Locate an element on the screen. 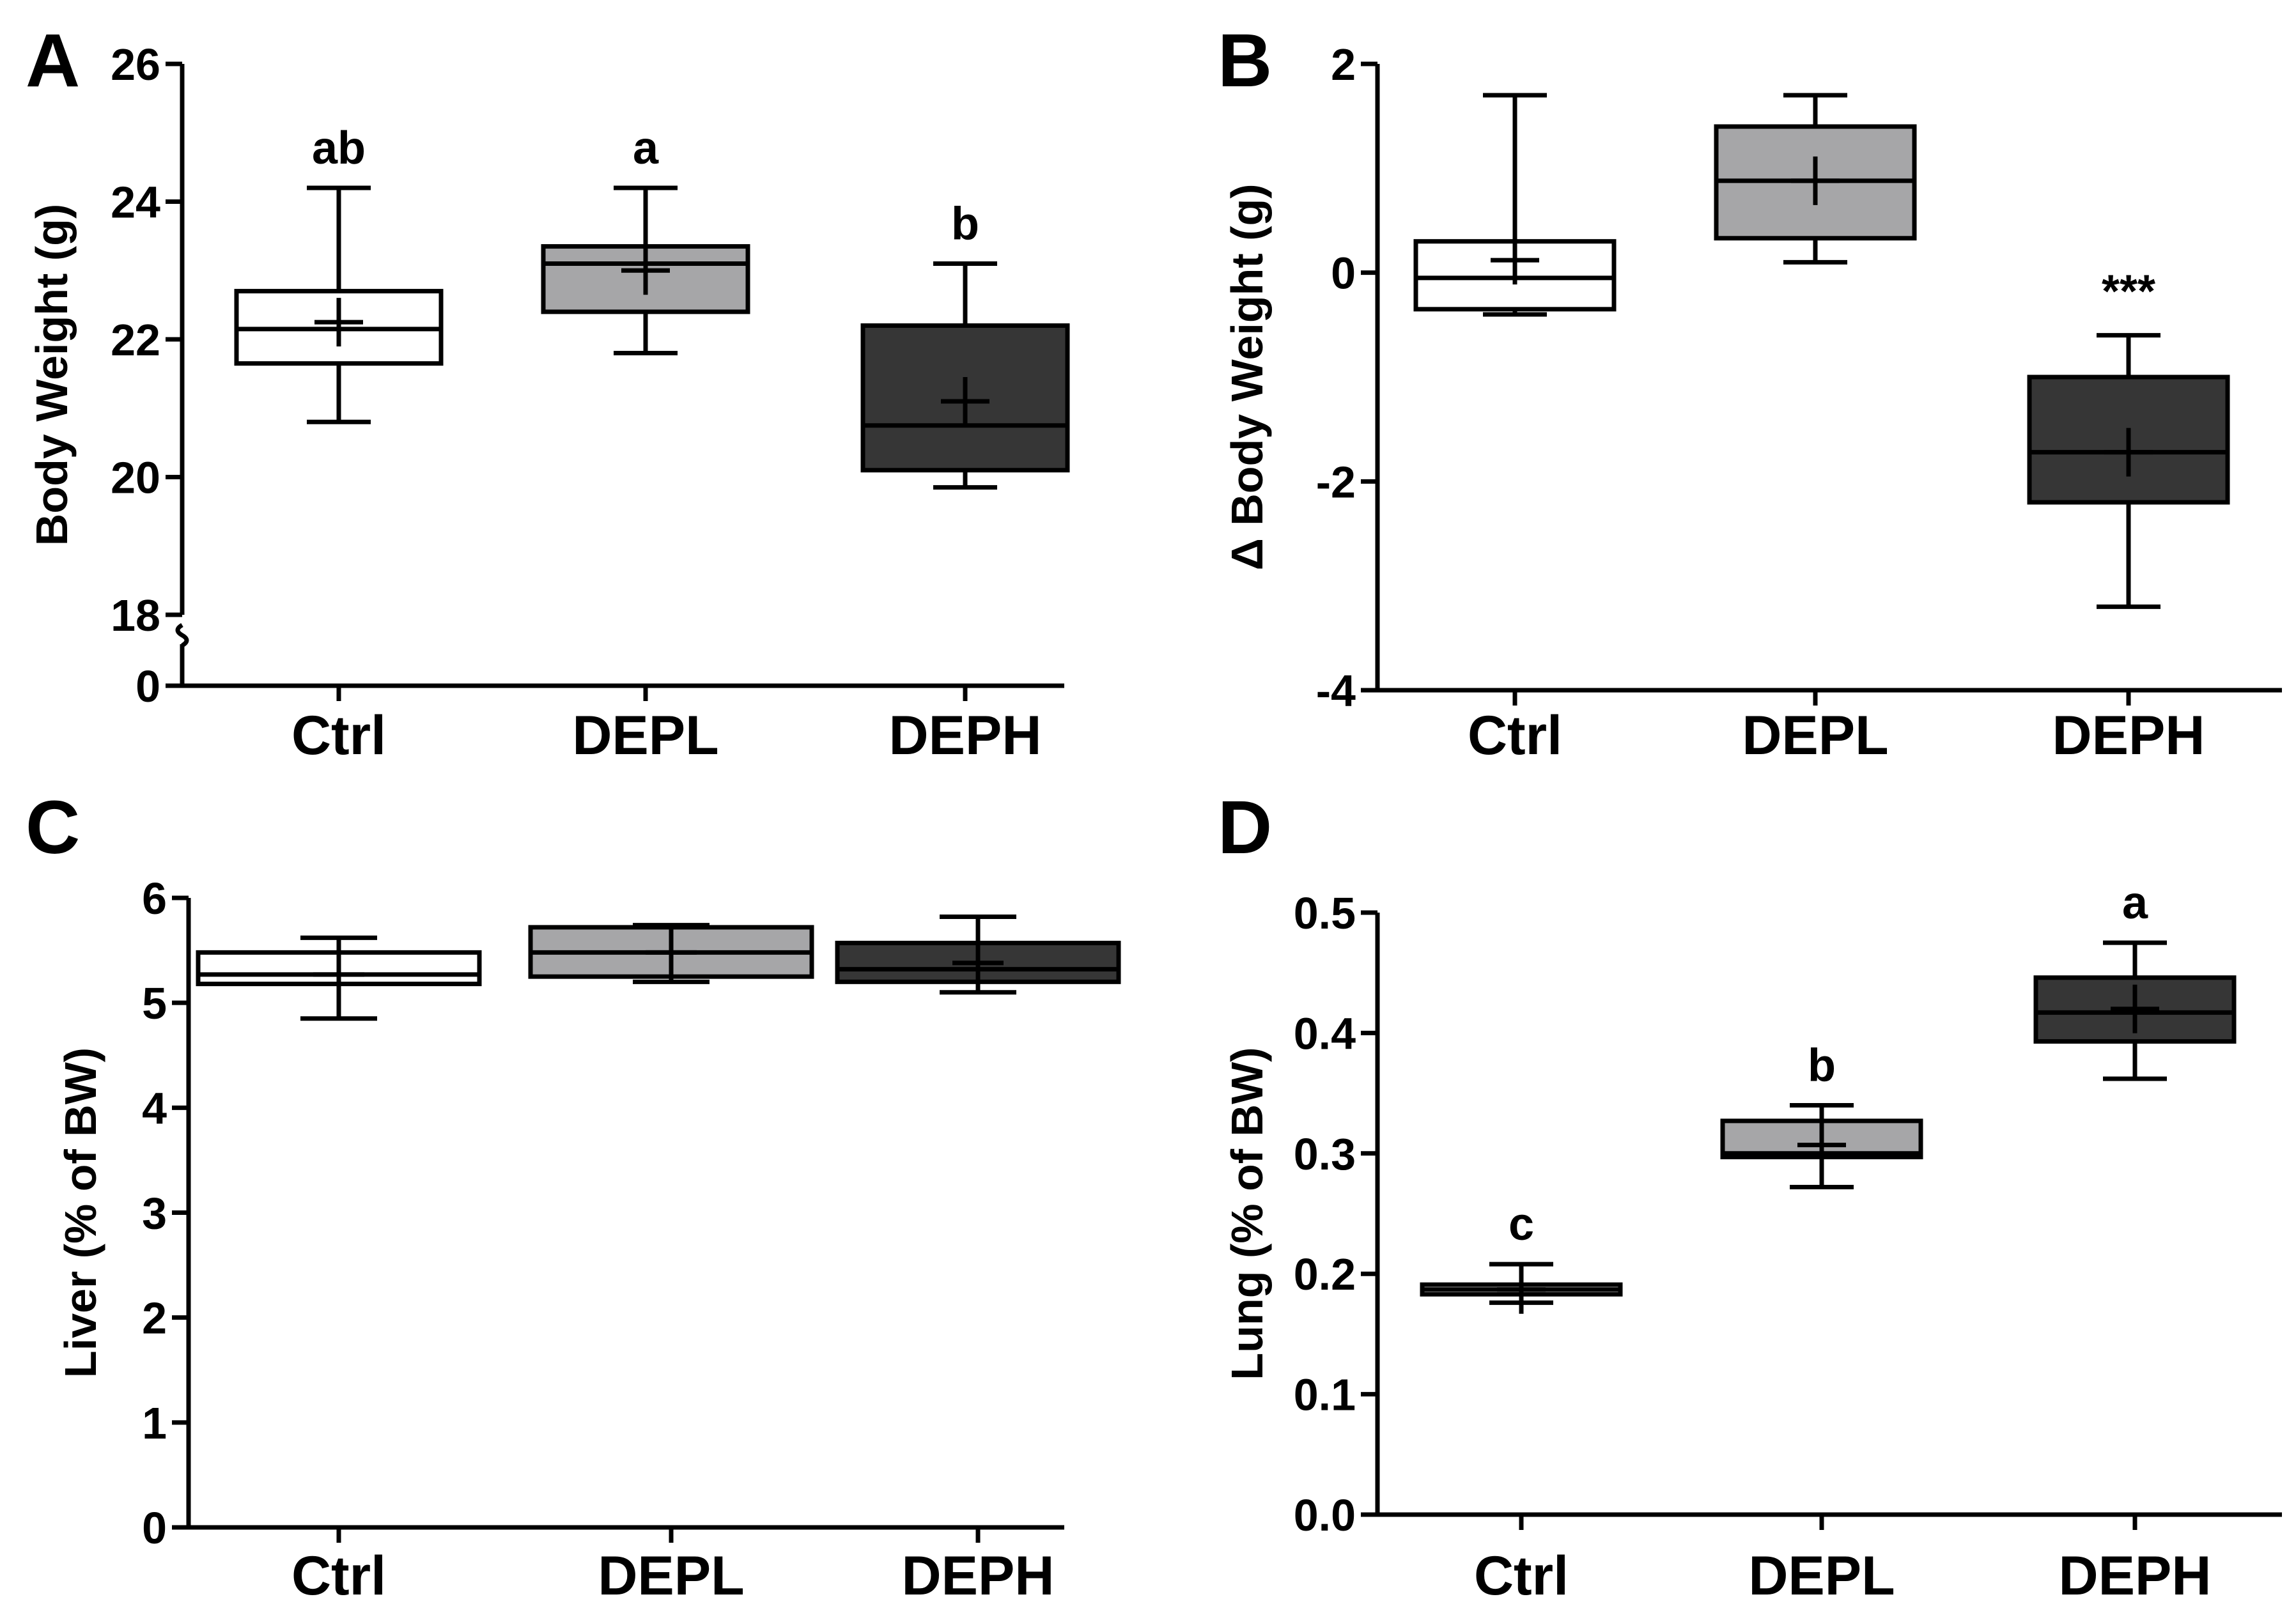 This screenshot has height=1606, width=2296. y-tick-label: 0.5 is located at coordinates (1325, 913).